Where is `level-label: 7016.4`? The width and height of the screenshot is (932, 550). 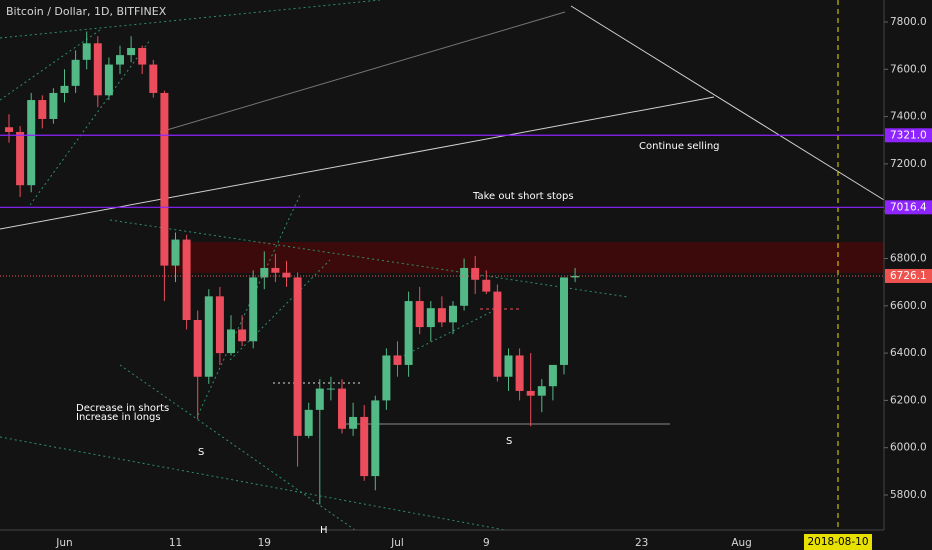
level-label: 7016.4 is located at coordinates (908, 207).